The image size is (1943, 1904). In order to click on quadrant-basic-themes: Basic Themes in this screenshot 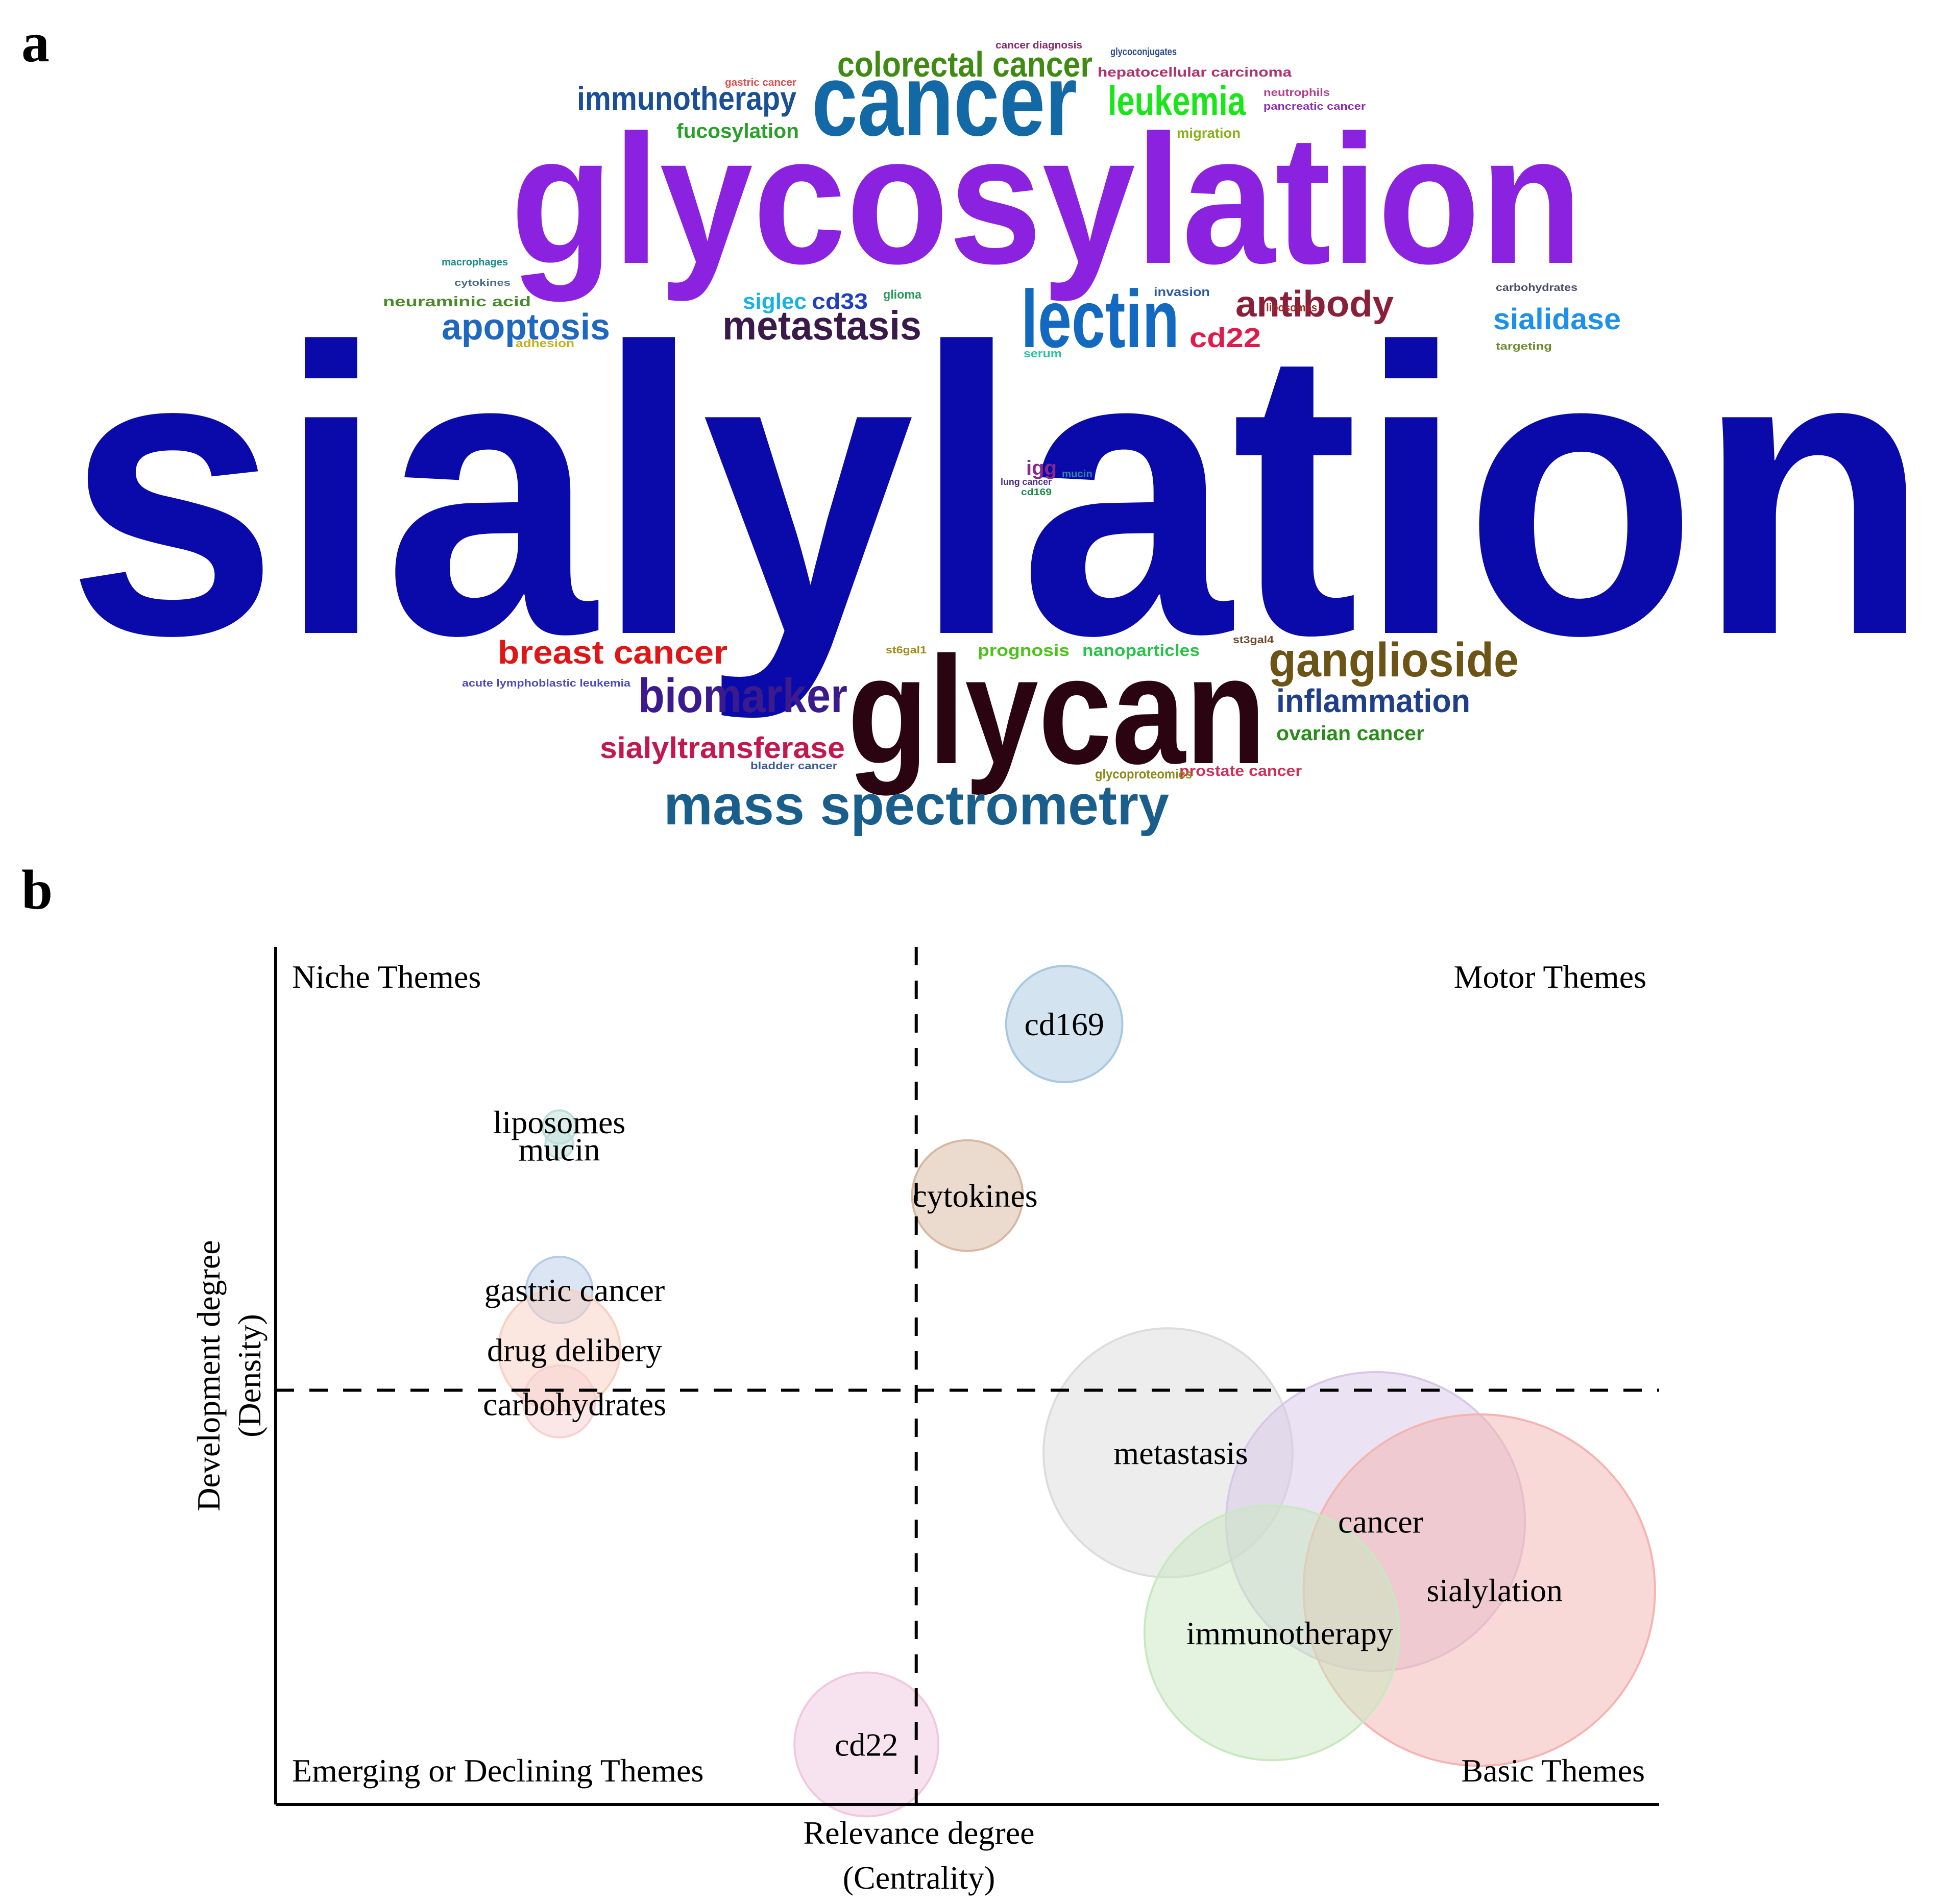, I will do `click(1553, 1770)`.